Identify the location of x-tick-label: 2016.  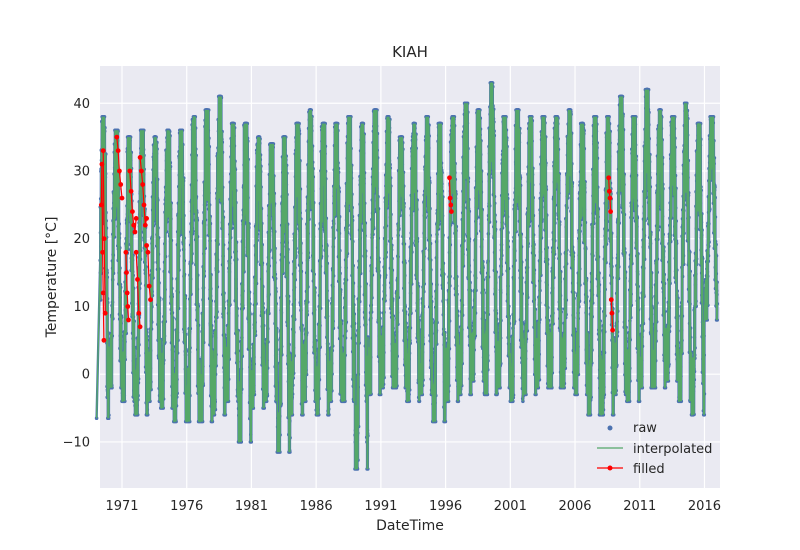
(704, 506).